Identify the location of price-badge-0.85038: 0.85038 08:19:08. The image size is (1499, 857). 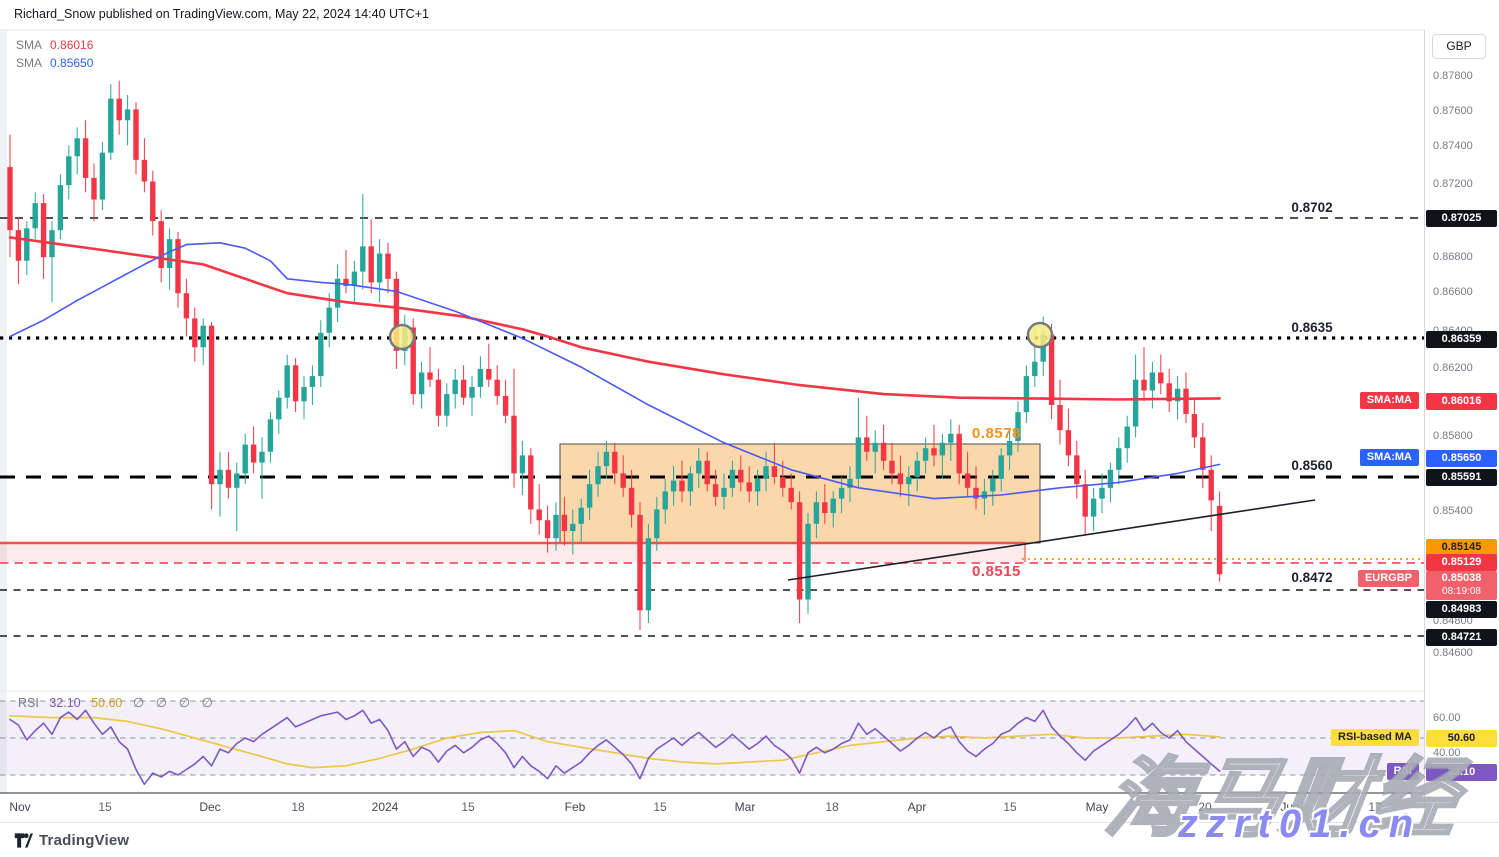
(1461, 585).